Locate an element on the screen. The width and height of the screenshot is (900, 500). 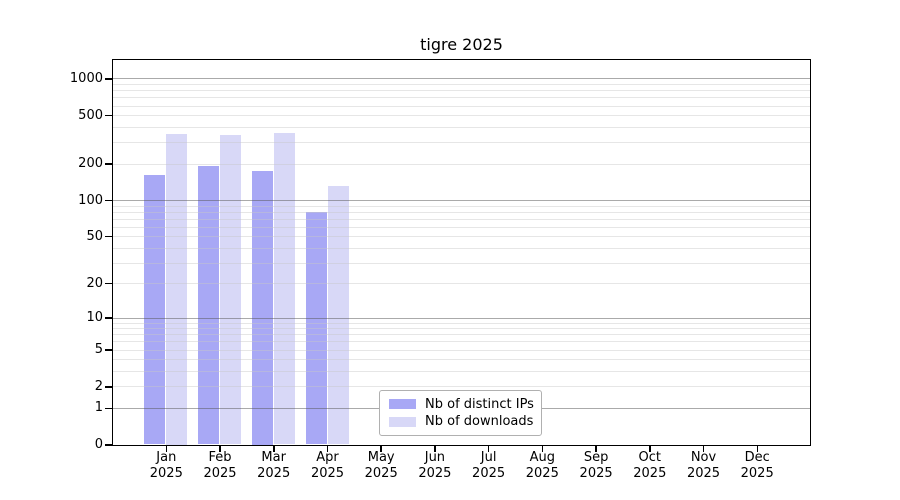
legend-label-downloads: Nb of downloads is located at coordinates (479, 422).